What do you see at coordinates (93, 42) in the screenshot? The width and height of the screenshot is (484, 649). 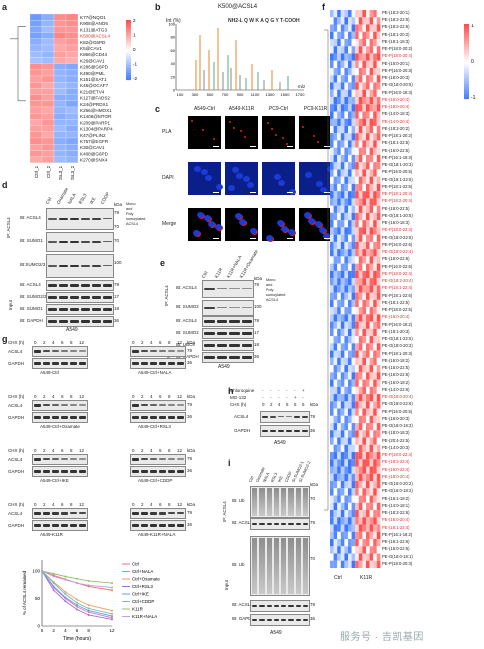 I see `a-row-label: K82@G6PD` at bounding box center [93, 42].